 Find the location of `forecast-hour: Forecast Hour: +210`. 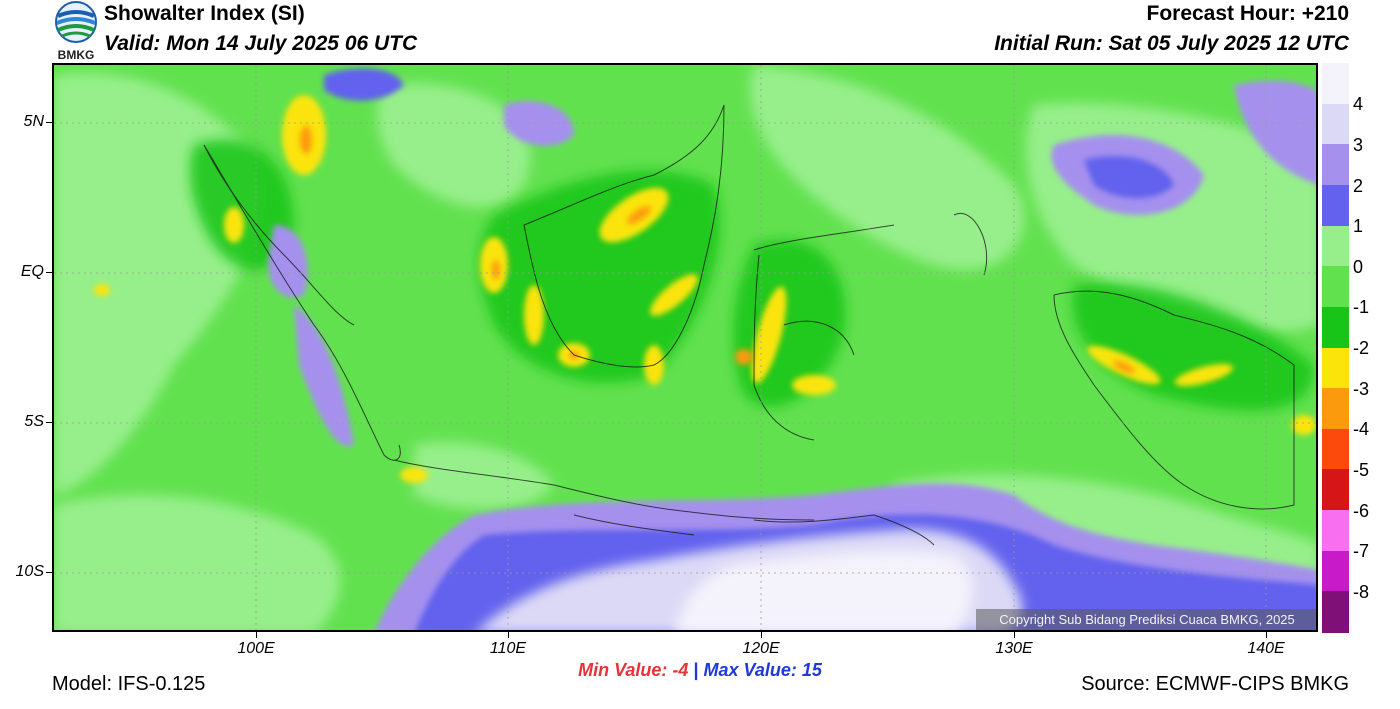

forecast-hour: Forecast Hour: +210 is located at coordinates (1248, 13).